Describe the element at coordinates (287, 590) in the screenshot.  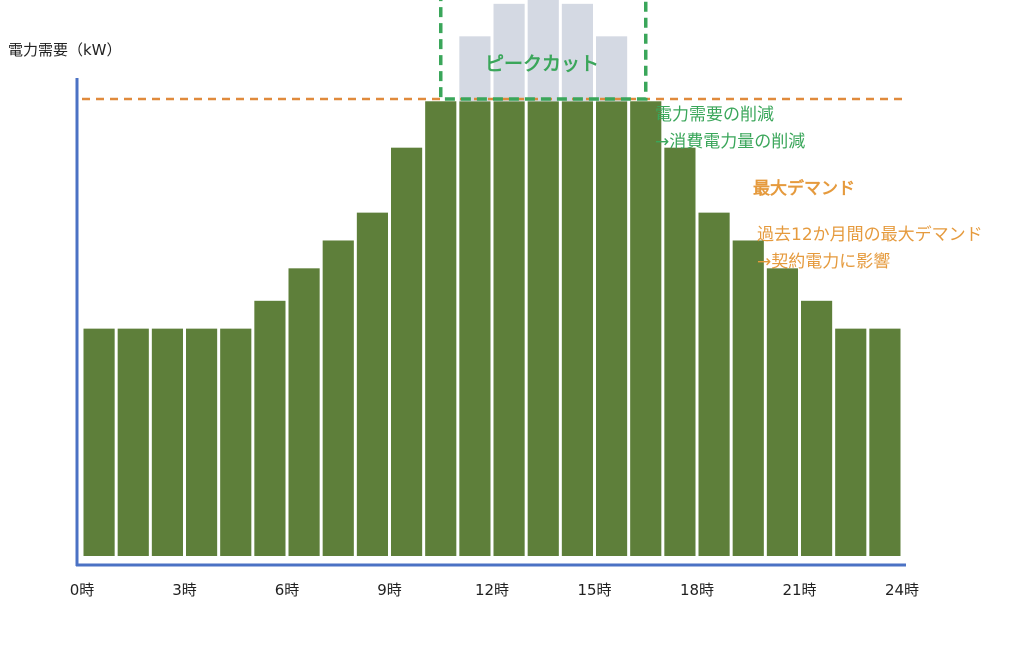
I see `x-tick-label: 6時` at that location.